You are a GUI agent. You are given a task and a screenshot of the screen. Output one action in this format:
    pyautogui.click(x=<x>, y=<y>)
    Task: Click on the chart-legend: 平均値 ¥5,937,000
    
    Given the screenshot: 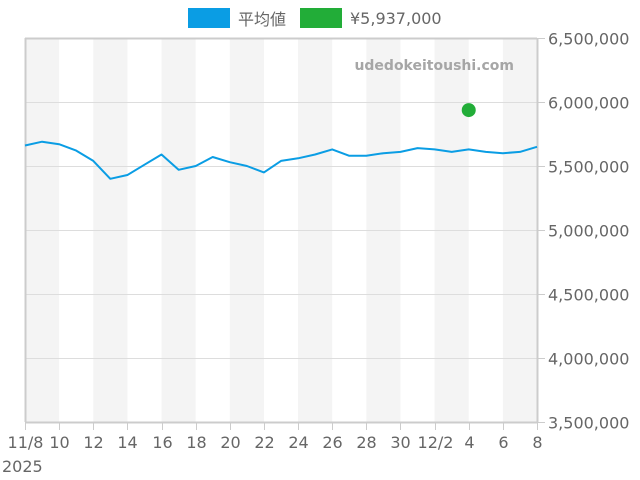 What is the action you would take?
    pyautogui.click(x=320, y=18)
    